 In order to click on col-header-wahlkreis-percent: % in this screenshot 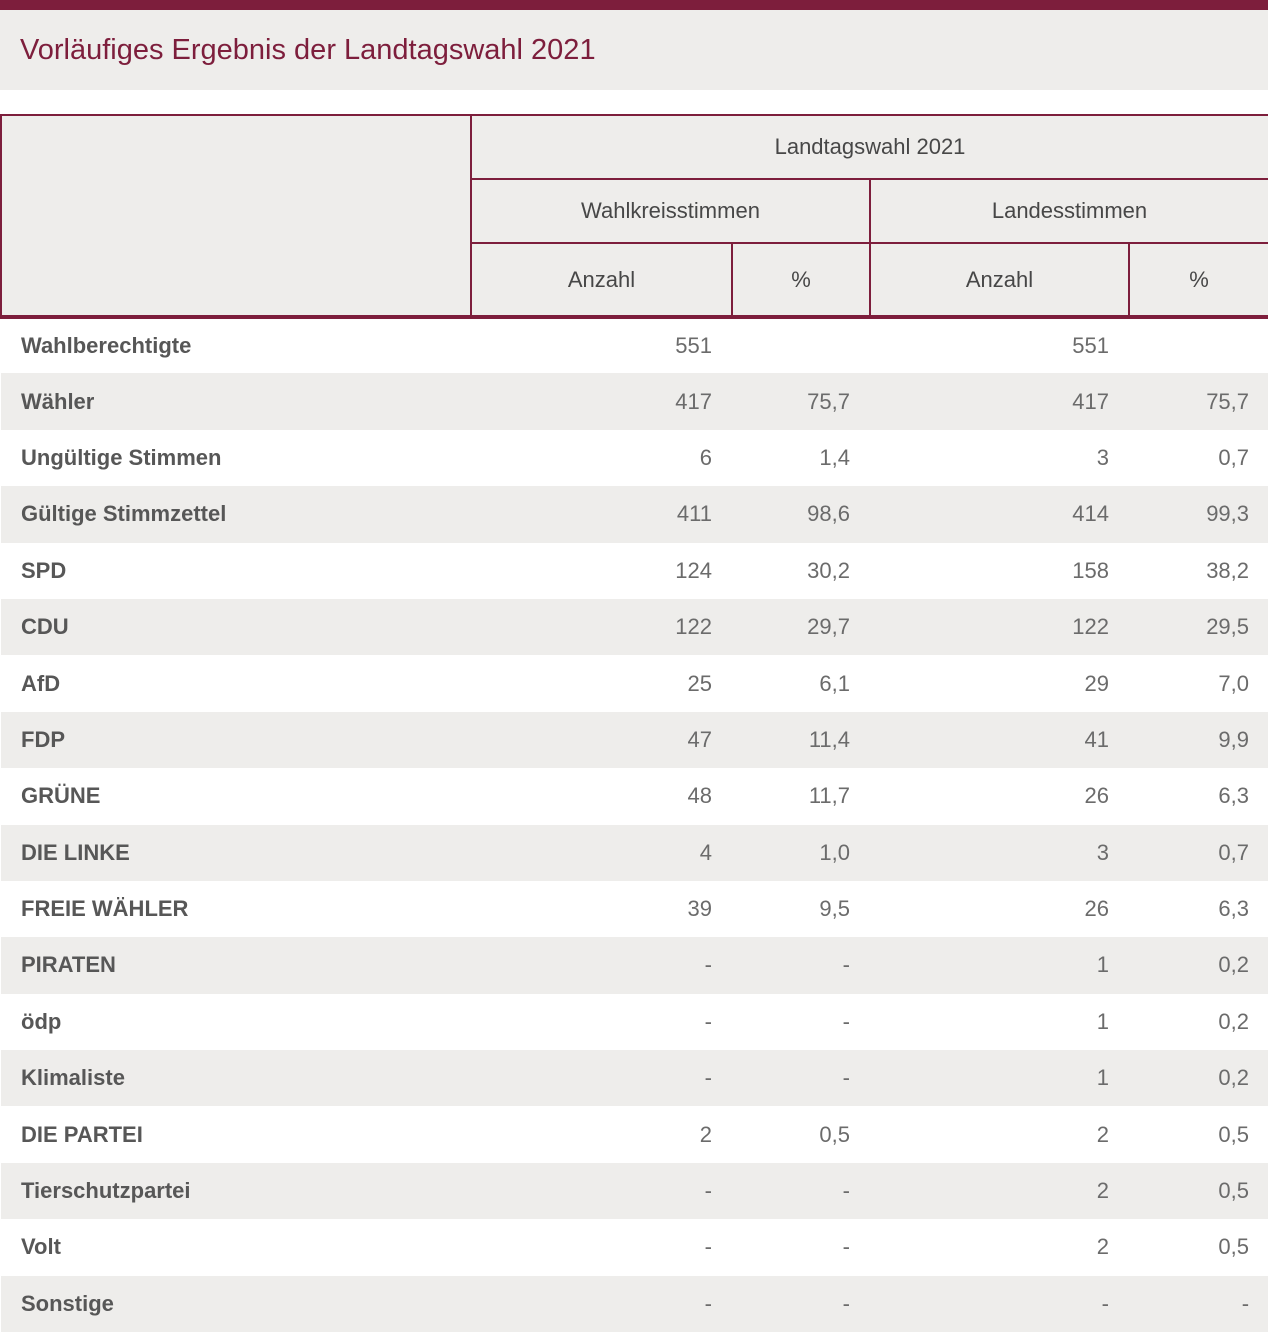, I will do `click(801, 280)`.